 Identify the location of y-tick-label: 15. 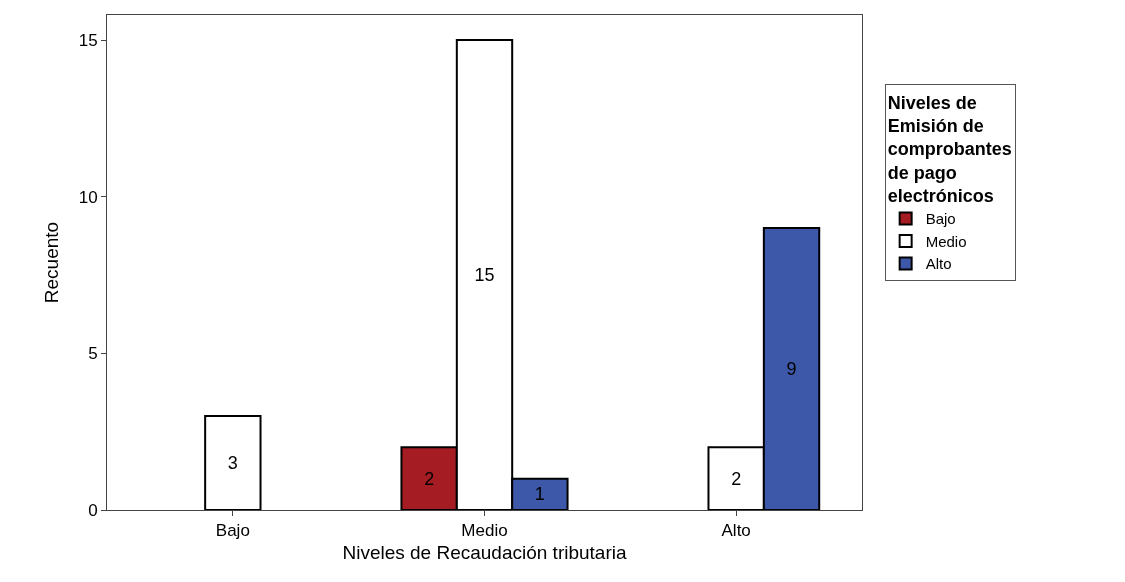
(88, 41).